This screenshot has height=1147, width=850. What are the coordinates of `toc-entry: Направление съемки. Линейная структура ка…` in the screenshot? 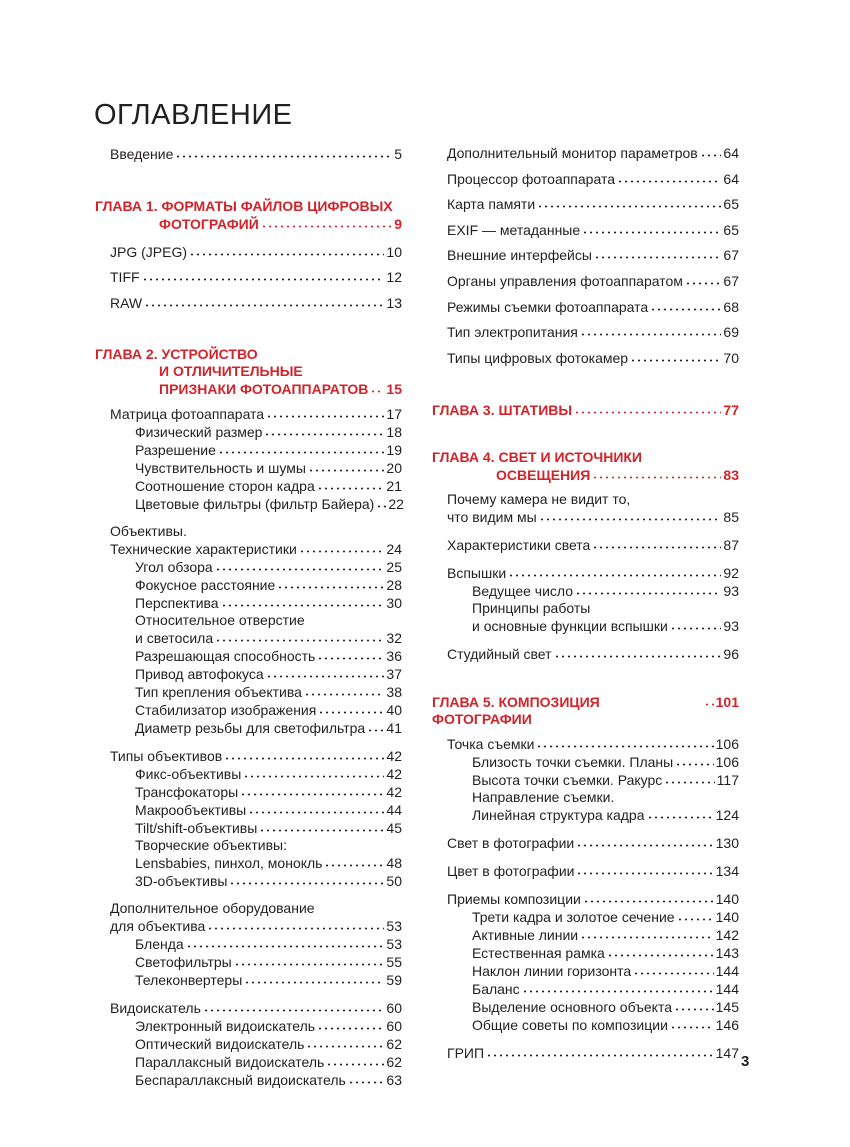 It's located at (585, 806).